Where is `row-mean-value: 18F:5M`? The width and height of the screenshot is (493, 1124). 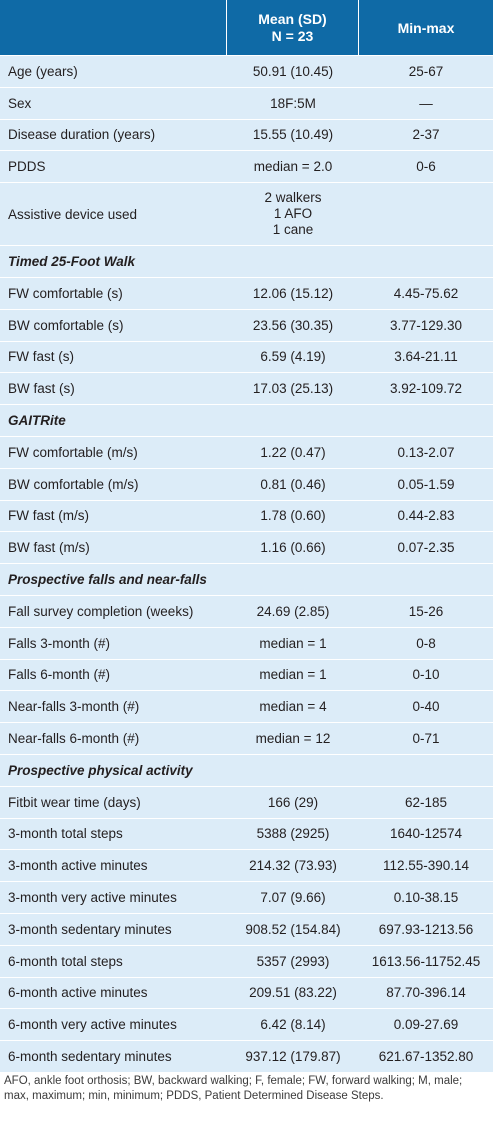 row-mean-value: 18F:5M is located at coordinates (293, 103).